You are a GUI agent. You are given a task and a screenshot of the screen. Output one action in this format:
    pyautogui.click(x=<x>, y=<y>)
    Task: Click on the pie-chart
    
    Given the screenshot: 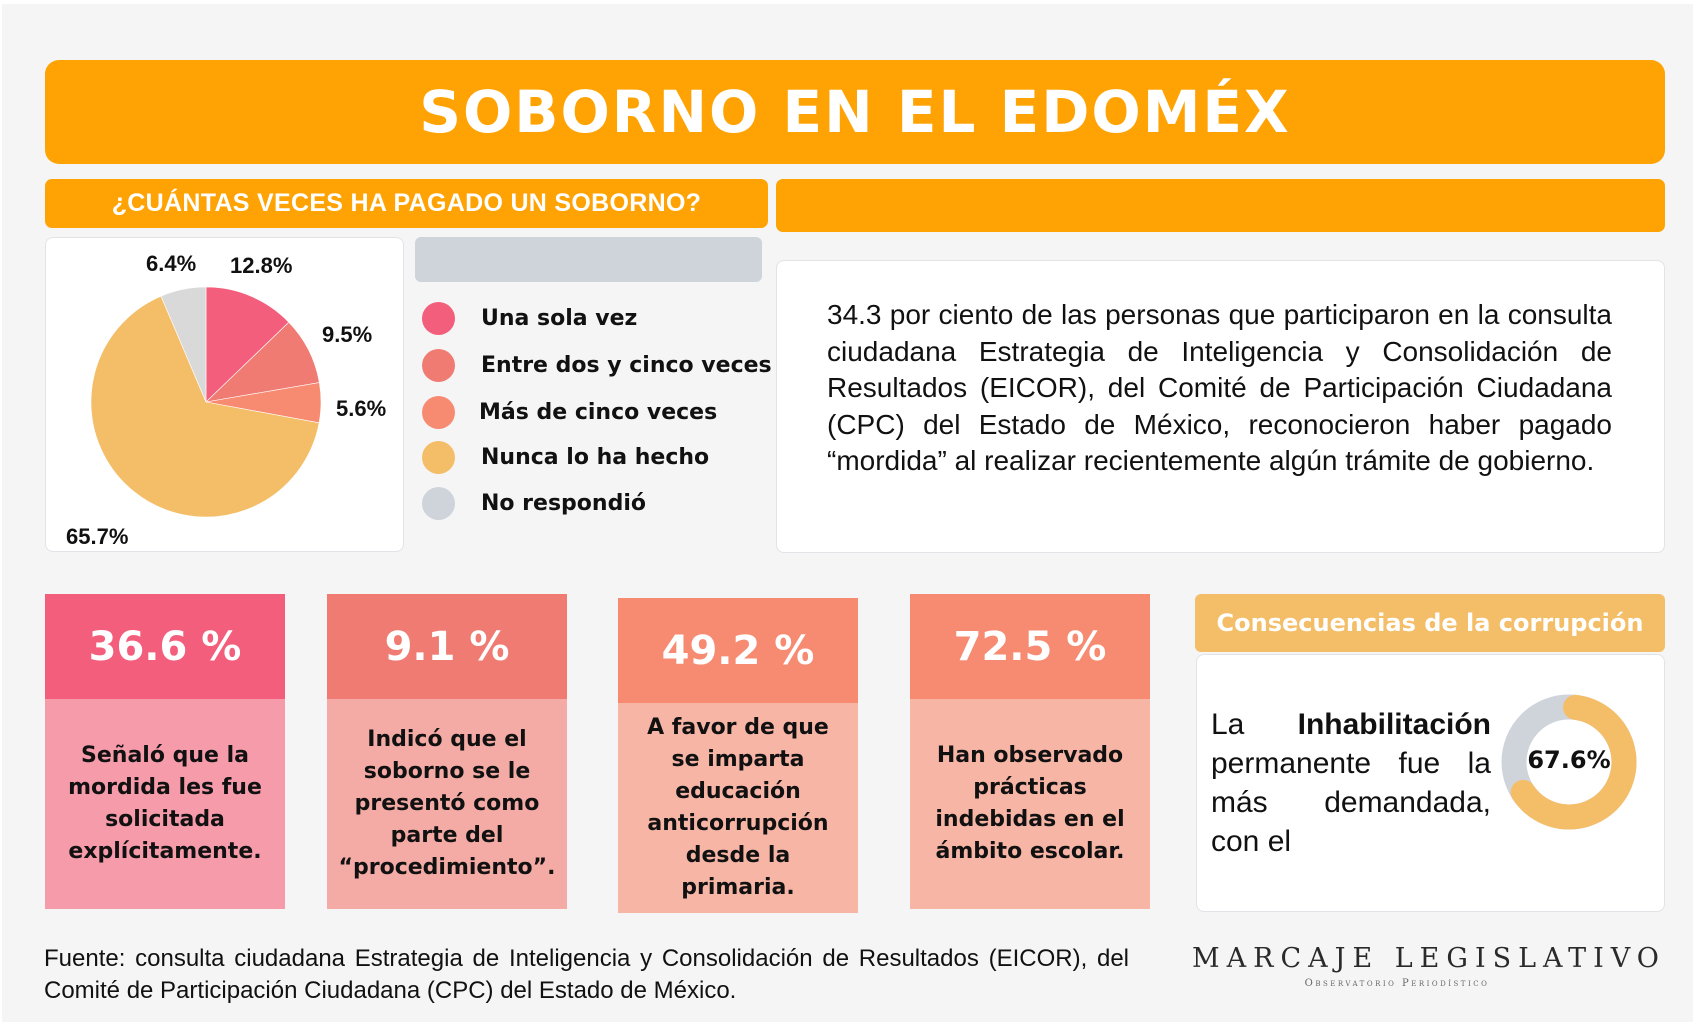 What is the action you would take?
    pyautogui.click(x=206, y=402)
    